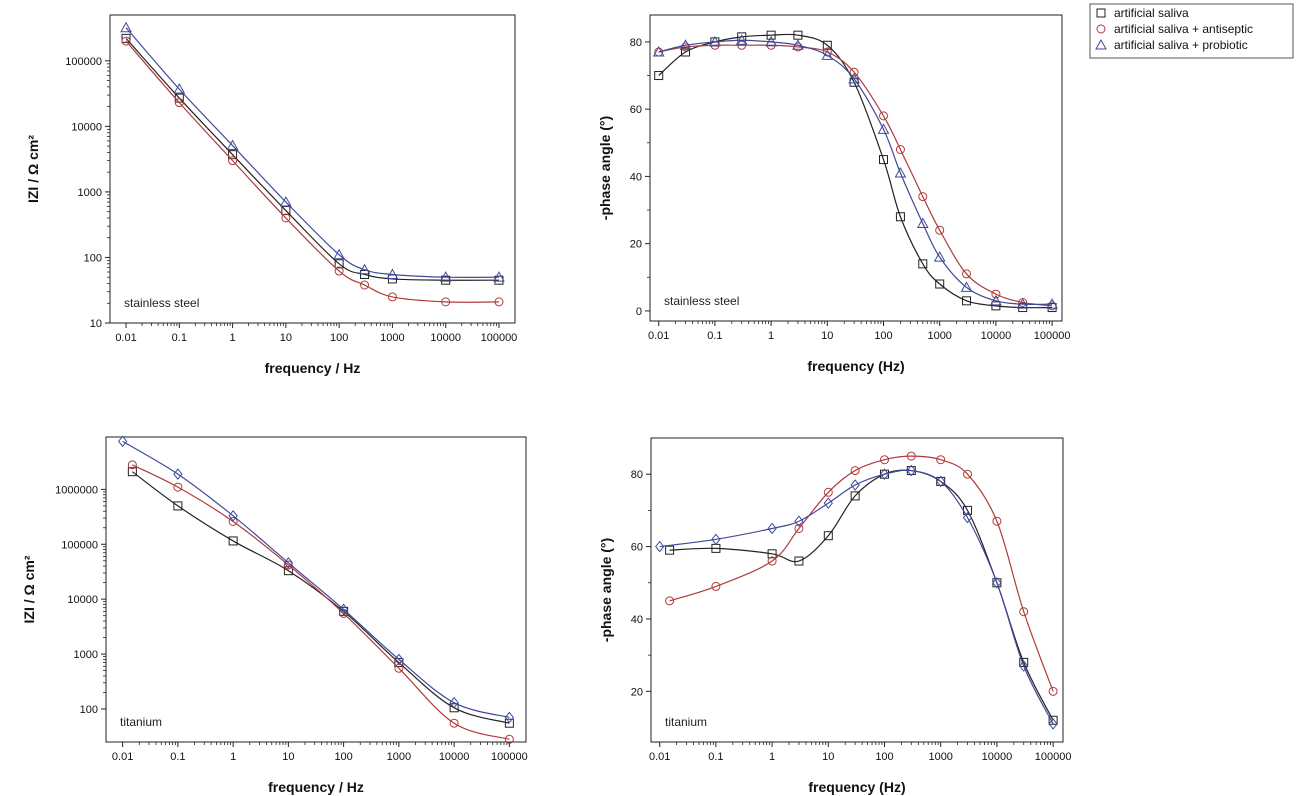 This screenshot has width=1297, height=796. I want to click on y-tick-label: 80, so click(637, 475).